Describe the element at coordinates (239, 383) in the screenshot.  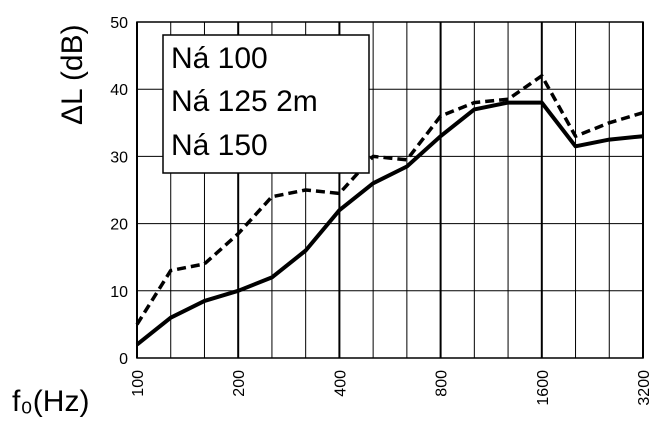
I see `x-tick-label: 200` at that location.